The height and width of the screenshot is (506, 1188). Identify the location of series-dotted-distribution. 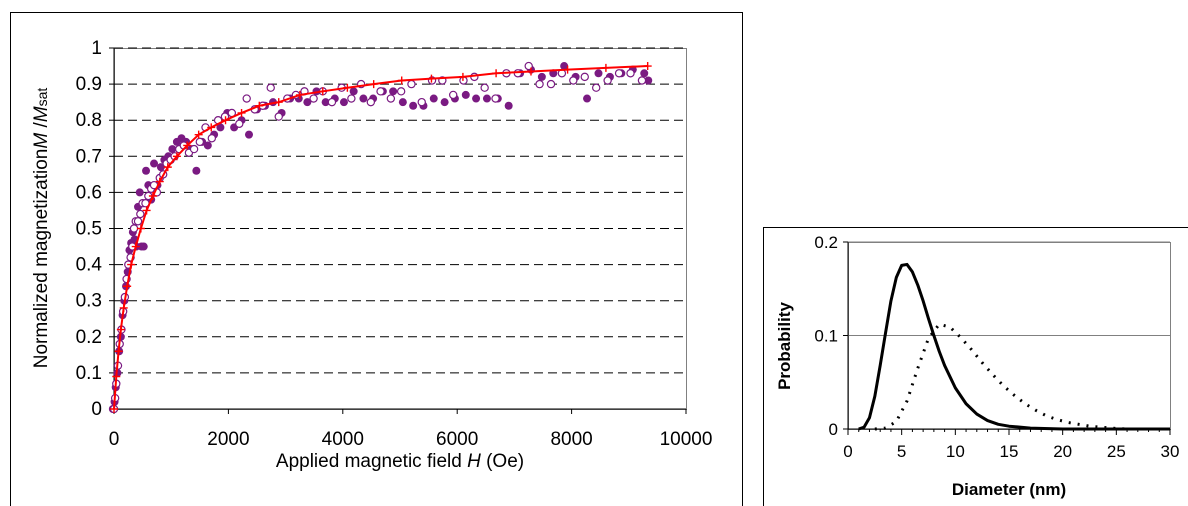
(1022, 376).